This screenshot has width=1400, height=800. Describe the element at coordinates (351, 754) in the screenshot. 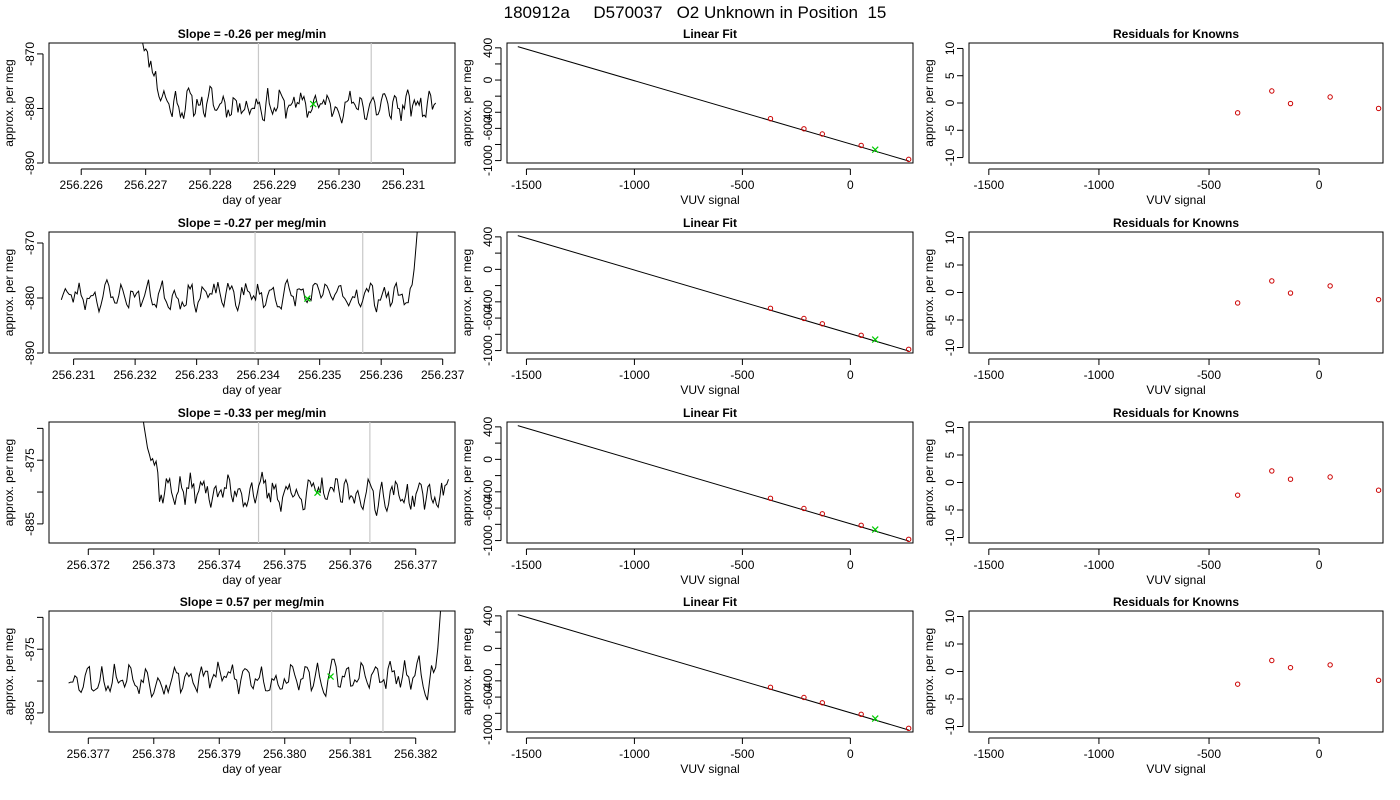

I see `x-tick-label: 256.381` at that location.